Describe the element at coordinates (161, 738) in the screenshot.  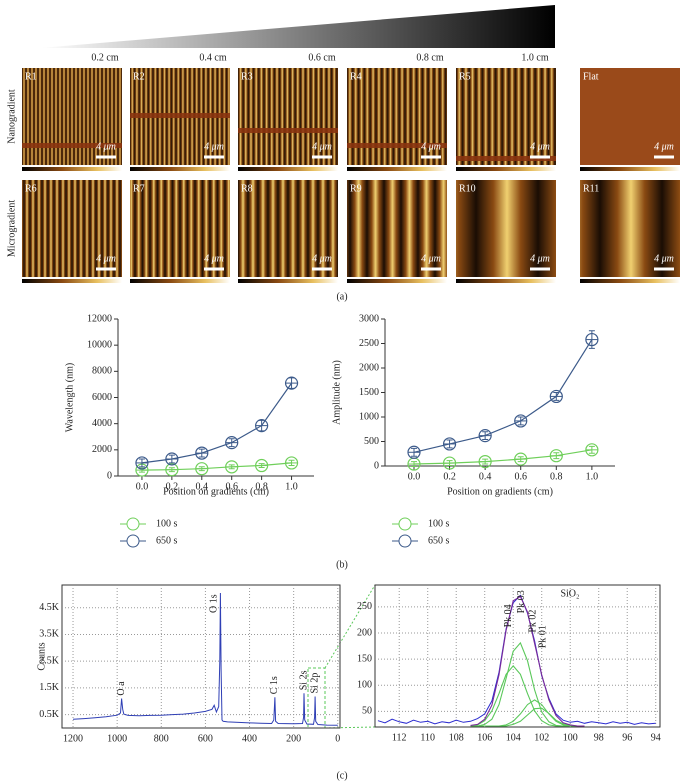
I see `x-tick-label: 800` at that location.